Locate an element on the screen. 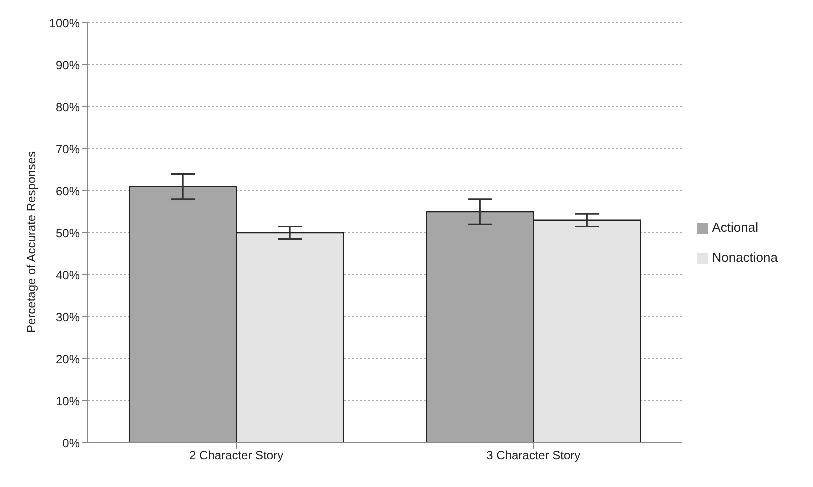 The width and height of the screenshot is (813, 487). legend-label: Actional is located at coordinates (735, 227).